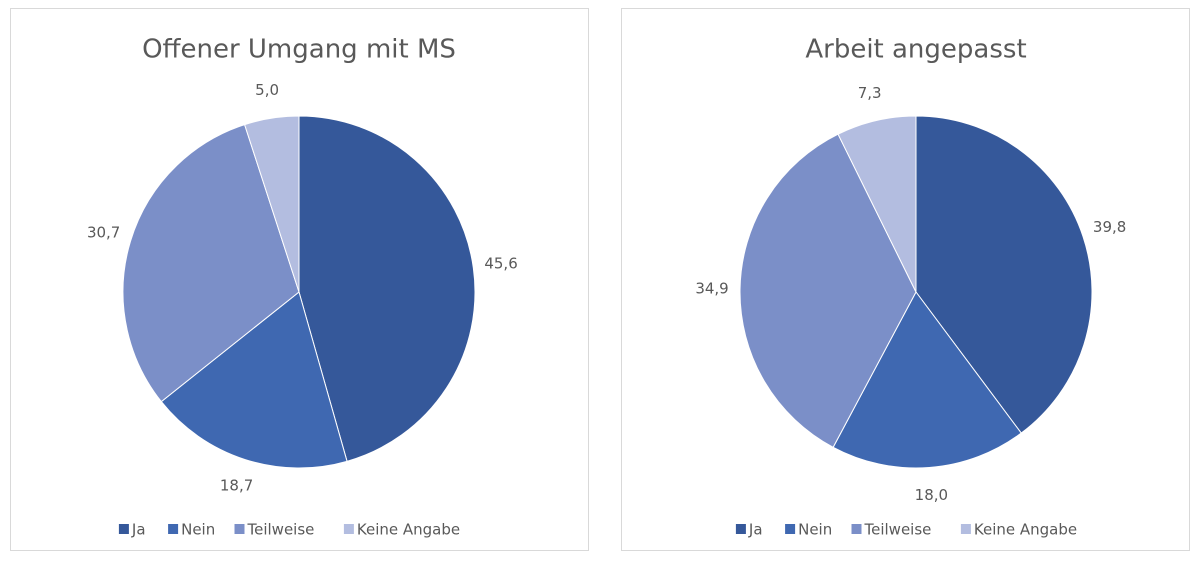 The image size is (1200, 563). What do you see at coordinates (711, 288) in the screenshot?
I see `data-label: 34,9` at bounding box center [711, 288].